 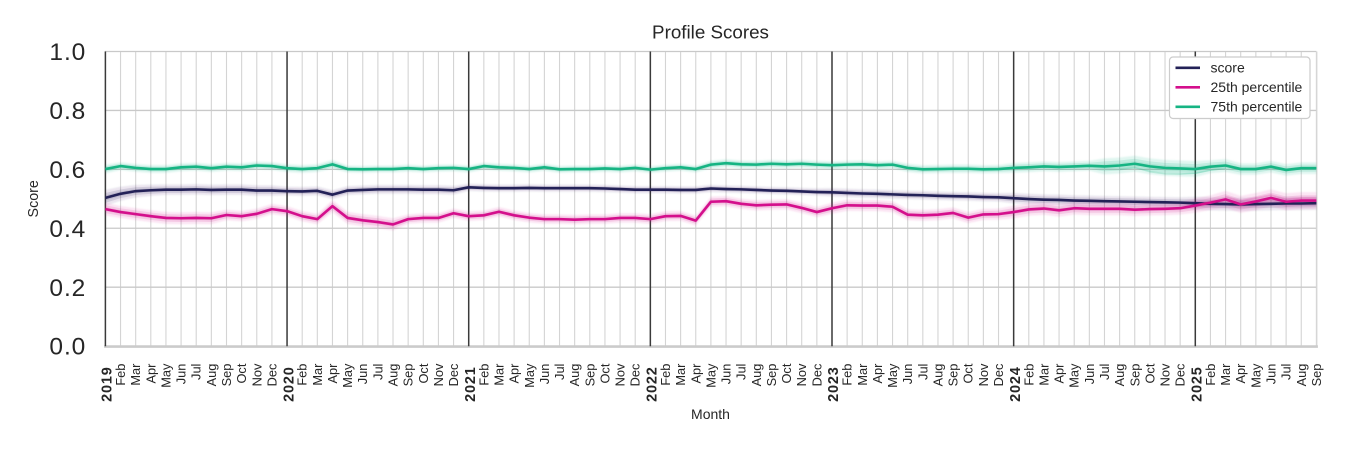 I want to click on svg-text: 75th percentile, so click(x=1257, y=107).